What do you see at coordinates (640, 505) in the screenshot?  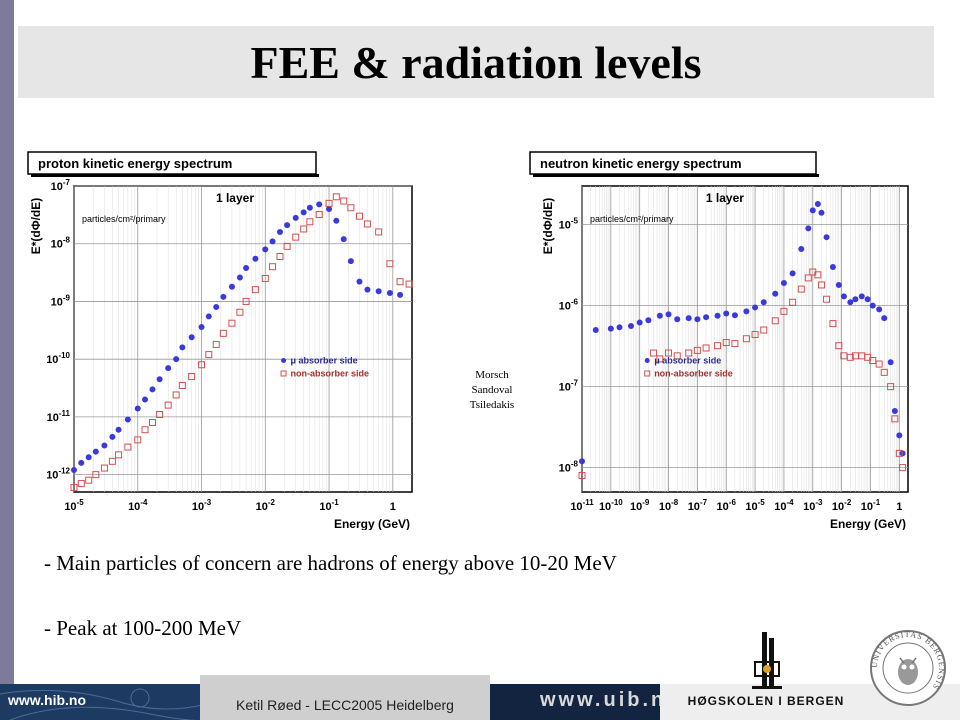 I see `x-tick-label: 10⁻⁹` at bounding box center [640, 505].